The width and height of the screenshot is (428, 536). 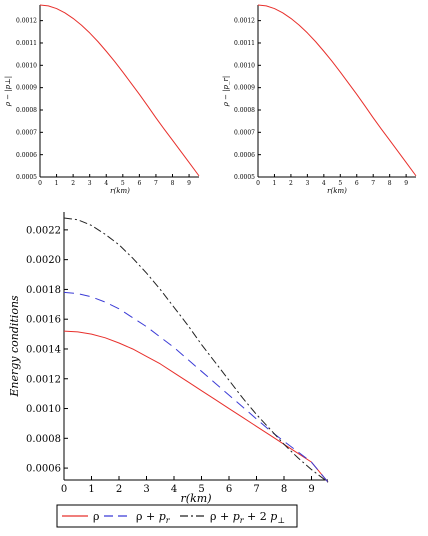 What do you see at coordinates (43, 320) in the screenshot?
I see `y-tick-label: 0.0016` at bounding box center [43, 320].